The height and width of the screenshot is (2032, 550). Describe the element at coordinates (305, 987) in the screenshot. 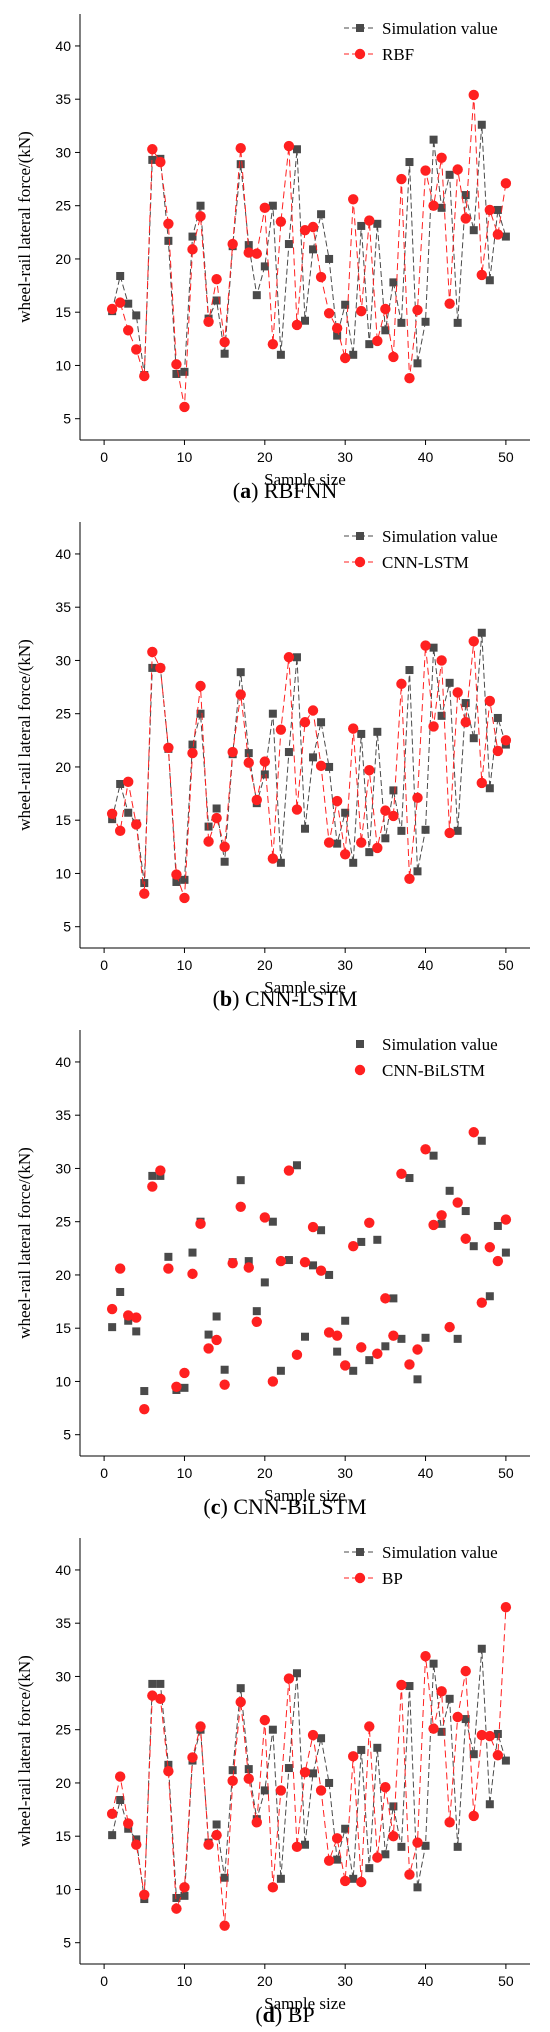

I see `x-axis-title: Sample size` at that location.